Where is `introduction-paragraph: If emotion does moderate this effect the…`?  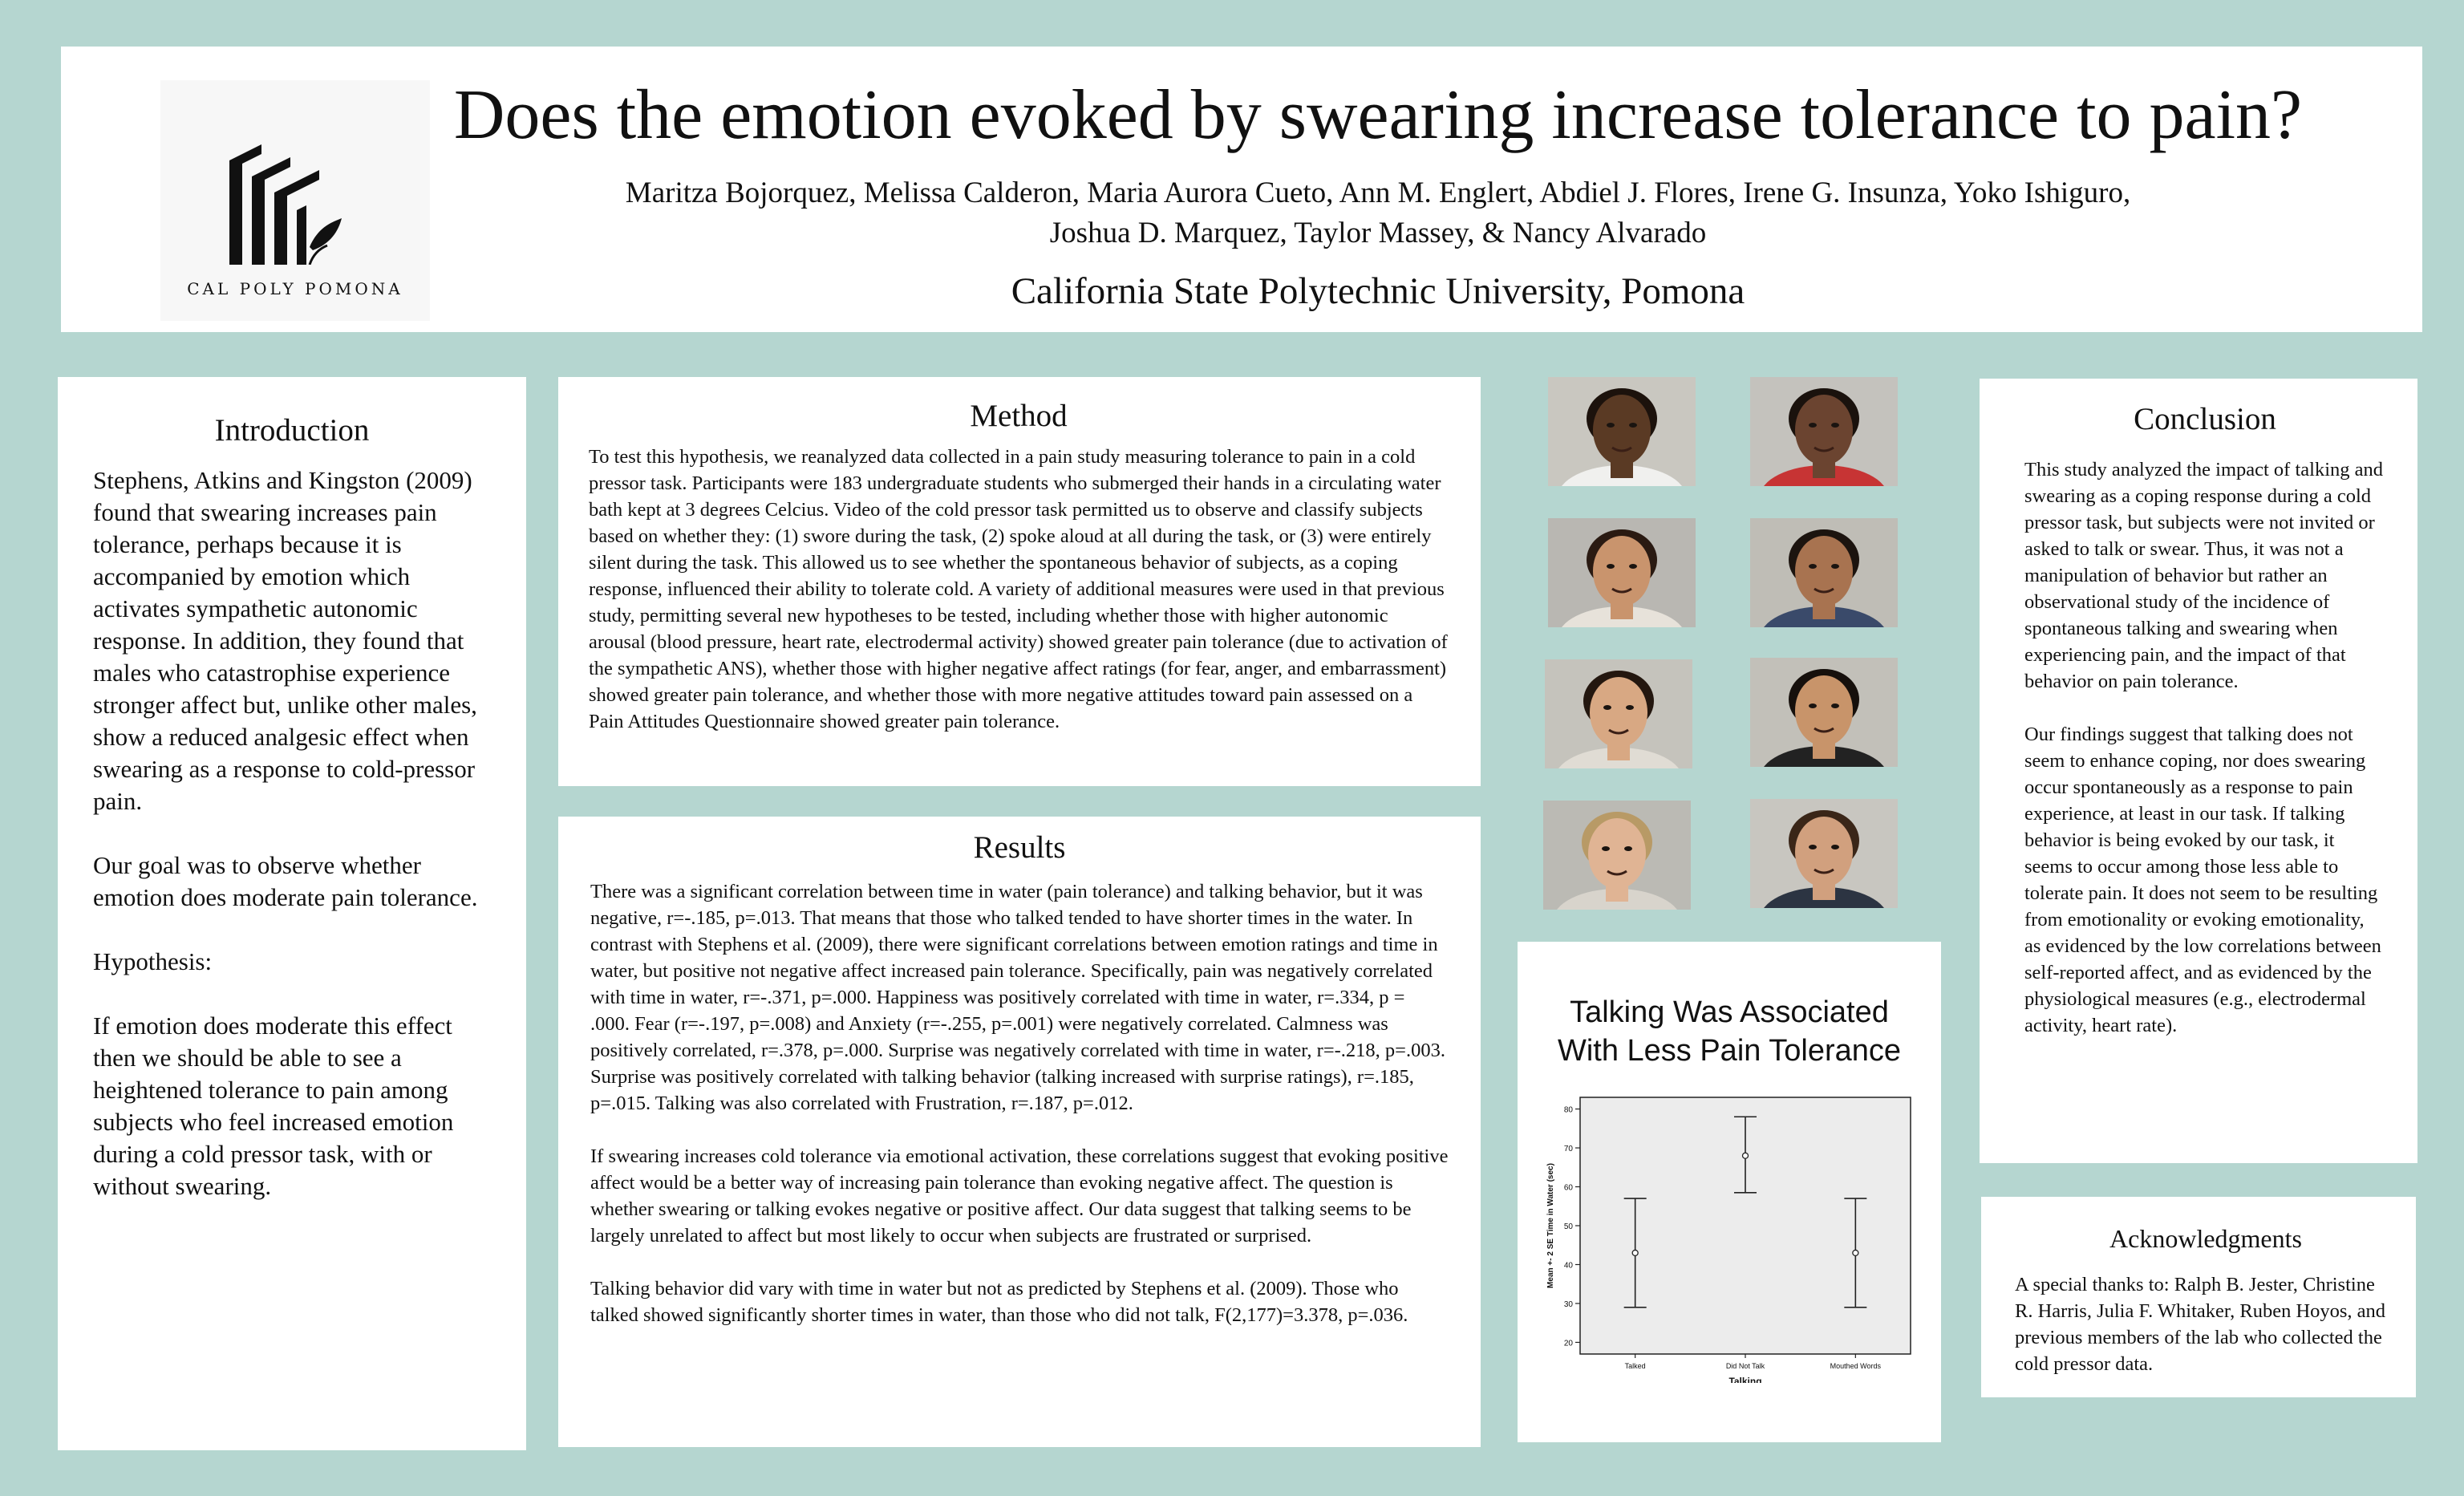
introduction-paragraph: If emotion does moderate this effect the… is located at coordinates (273, 1106).